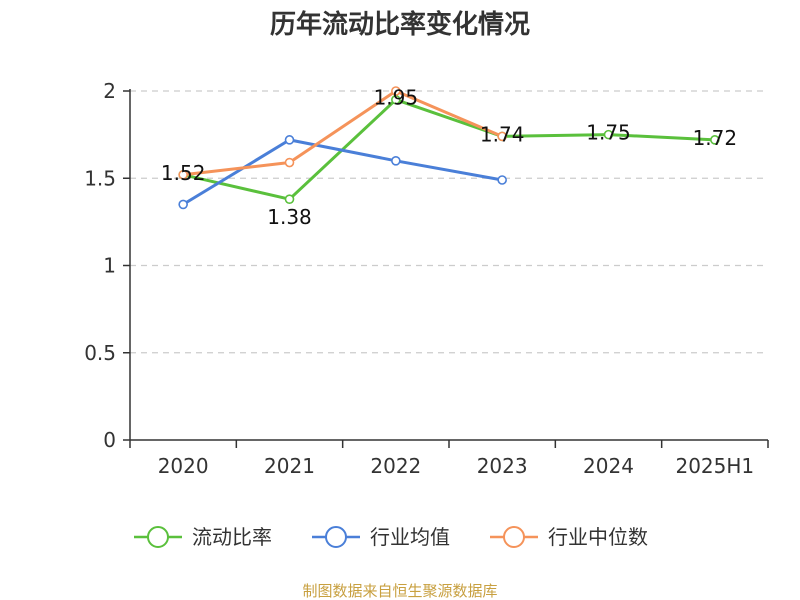 The height and width of the screenshot is (600, 800). I want to click on x-tick-label: 2021, so click(289, 466).